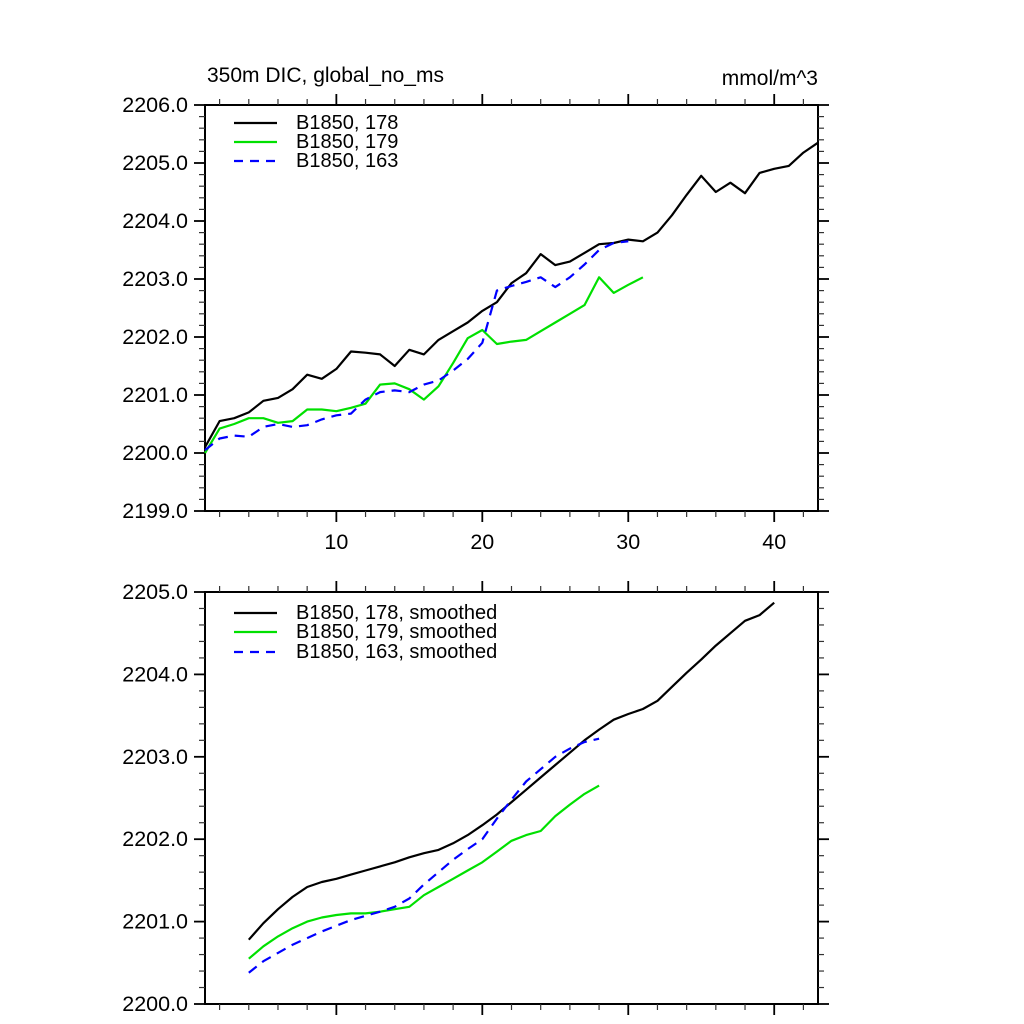  I want to click on chart-title: 350m DIC, global_no_ms, so click(325, 75).